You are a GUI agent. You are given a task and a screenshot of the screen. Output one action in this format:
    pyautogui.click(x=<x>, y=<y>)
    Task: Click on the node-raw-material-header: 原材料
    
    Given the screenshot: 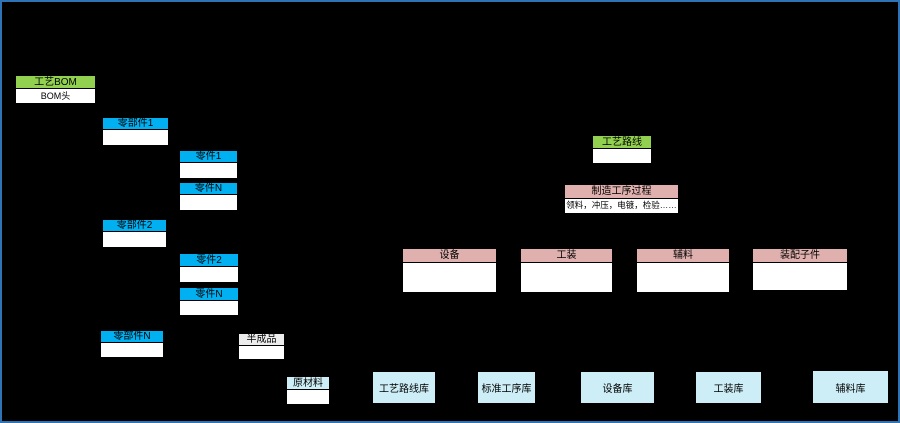 What is the action you would take?
    pyautogui.click(x=308, y=383)
    